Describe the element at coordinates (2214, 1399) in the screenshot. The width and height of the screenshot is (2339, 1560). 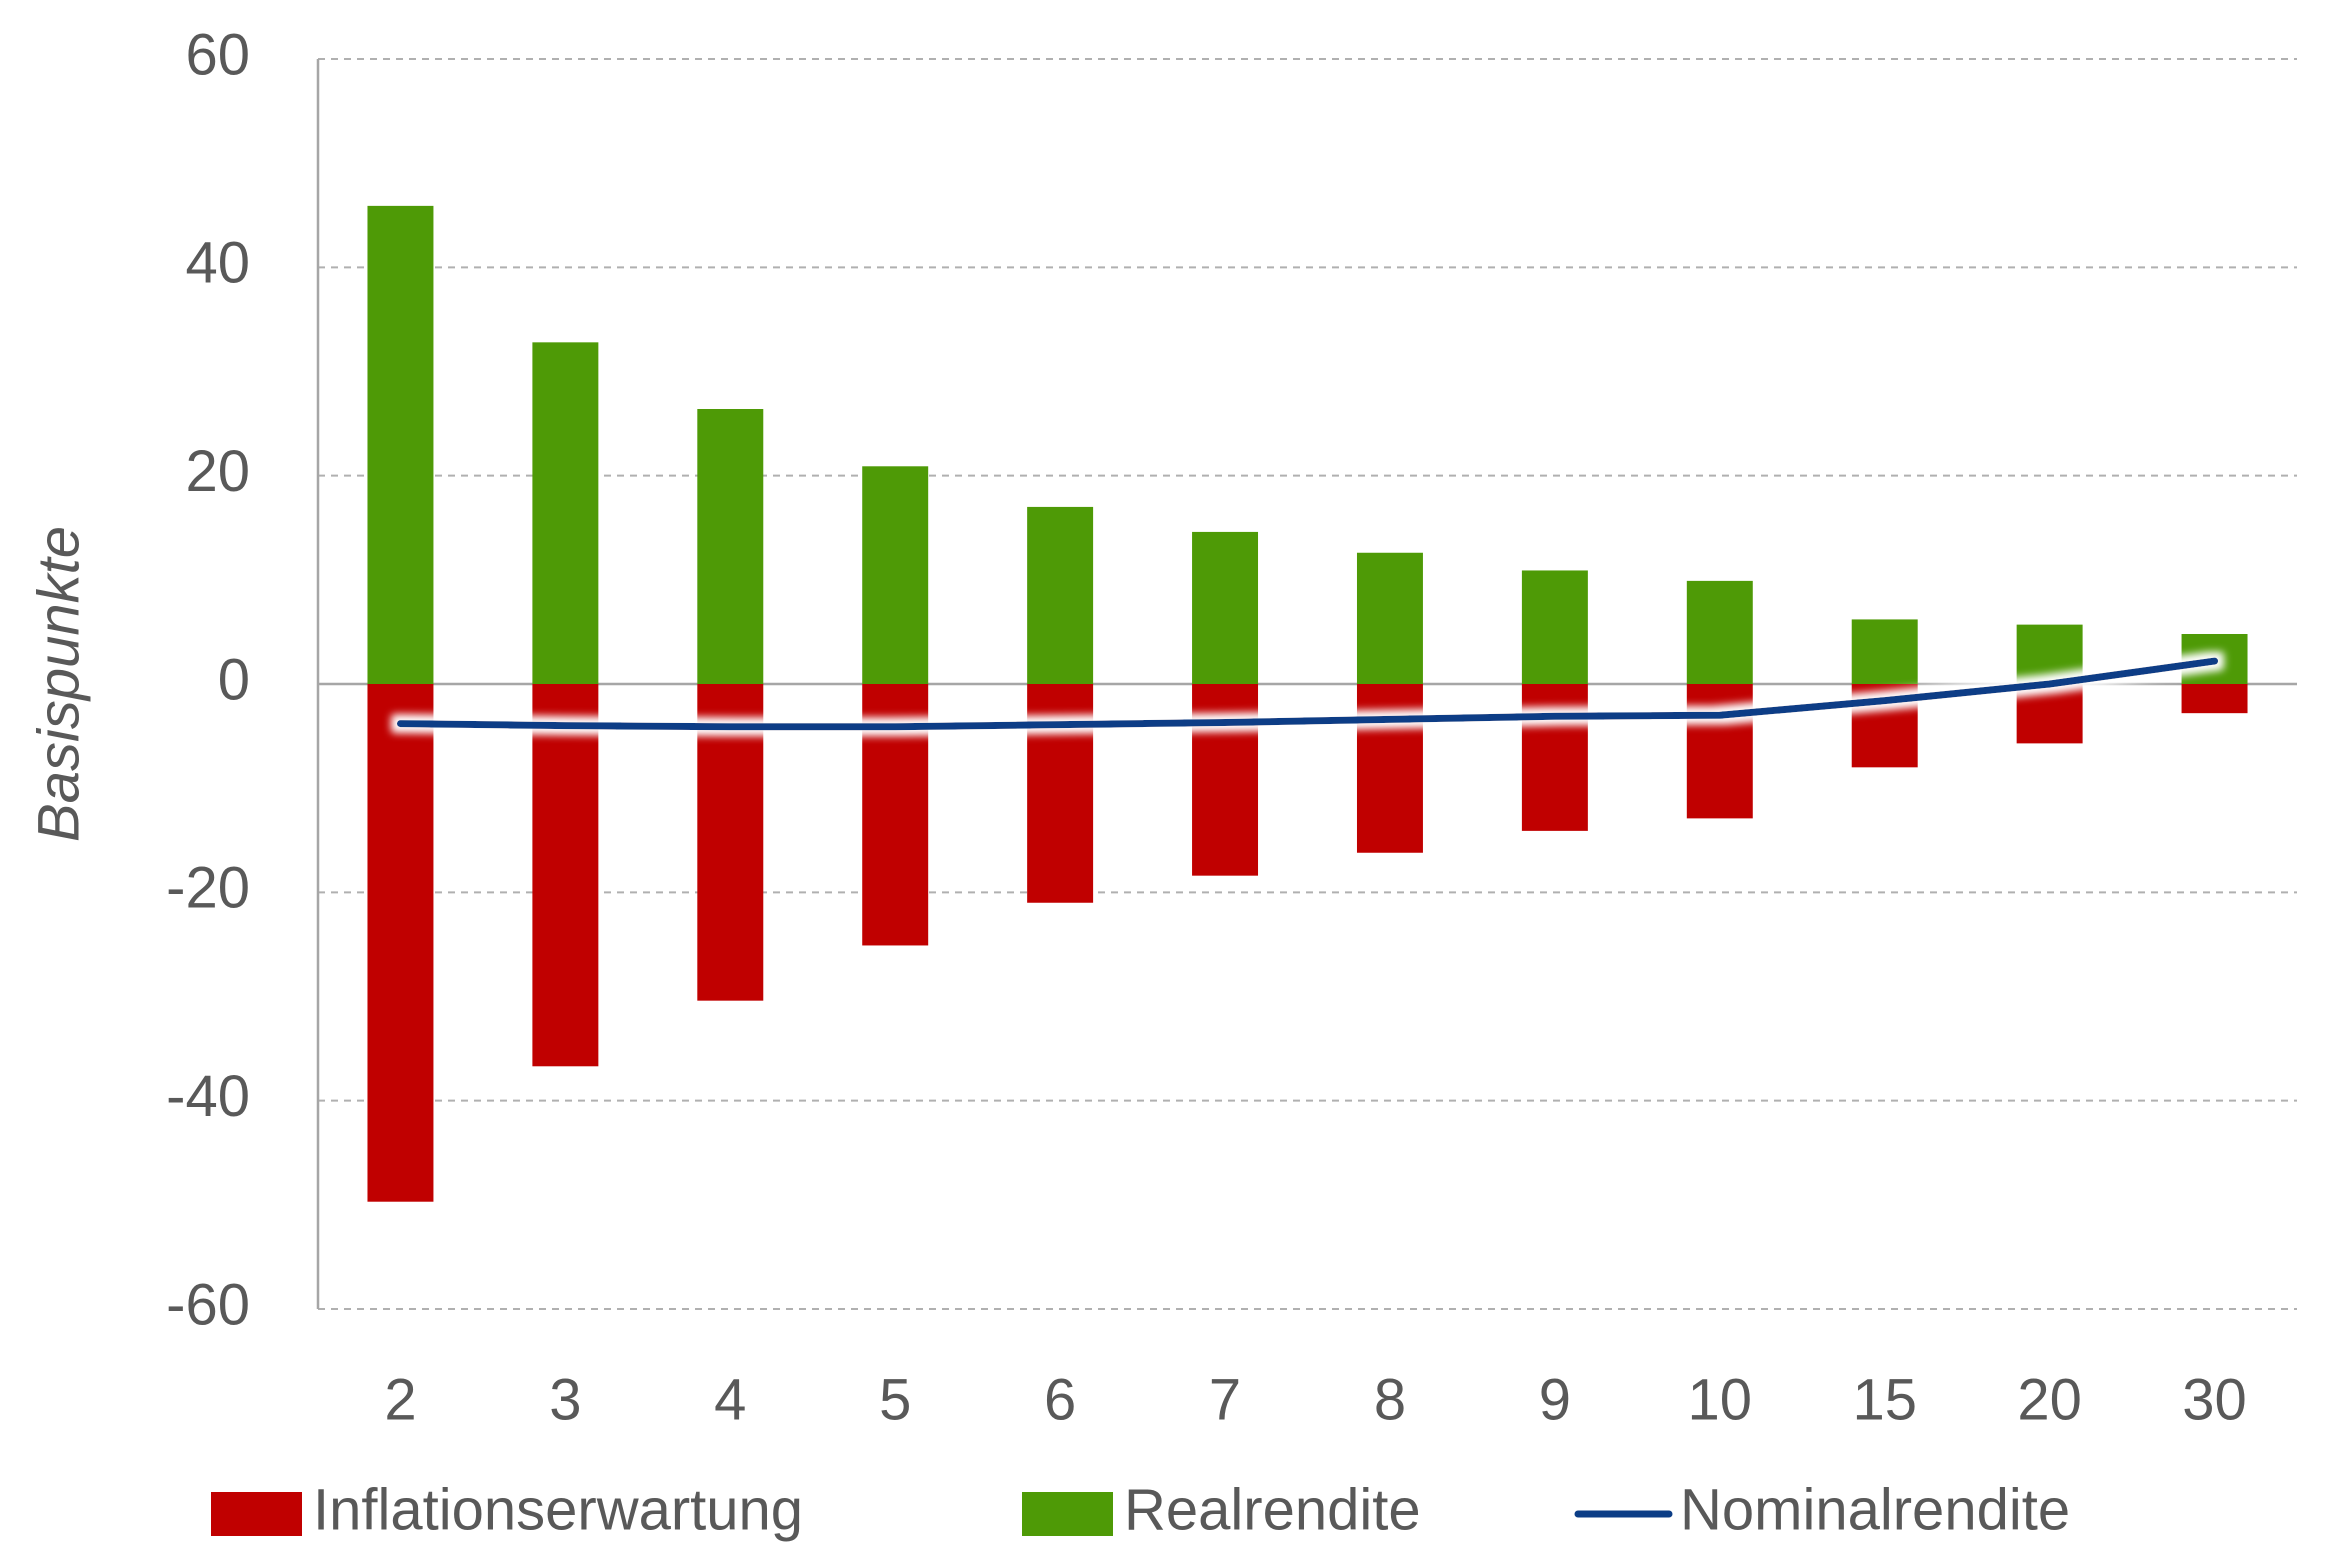
I see `x-tick-label: 30` at that location.